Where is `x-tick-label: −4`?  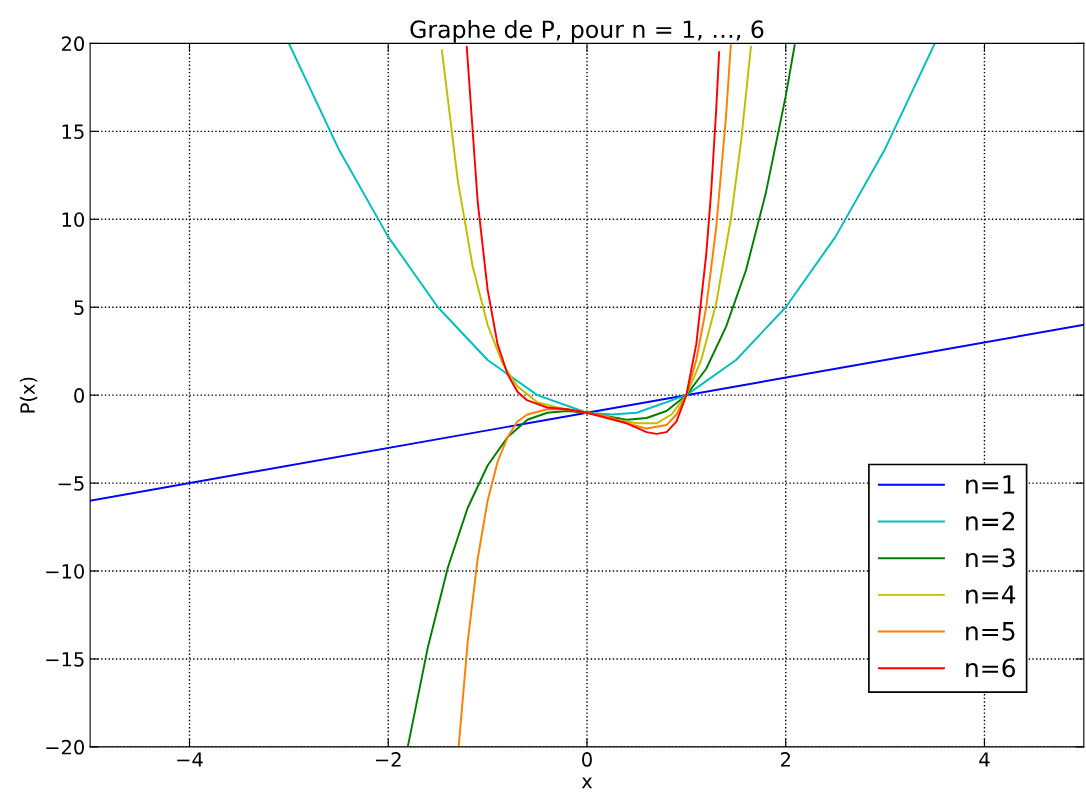 x-tick-label: −4 is located at coordinates (190, 759).